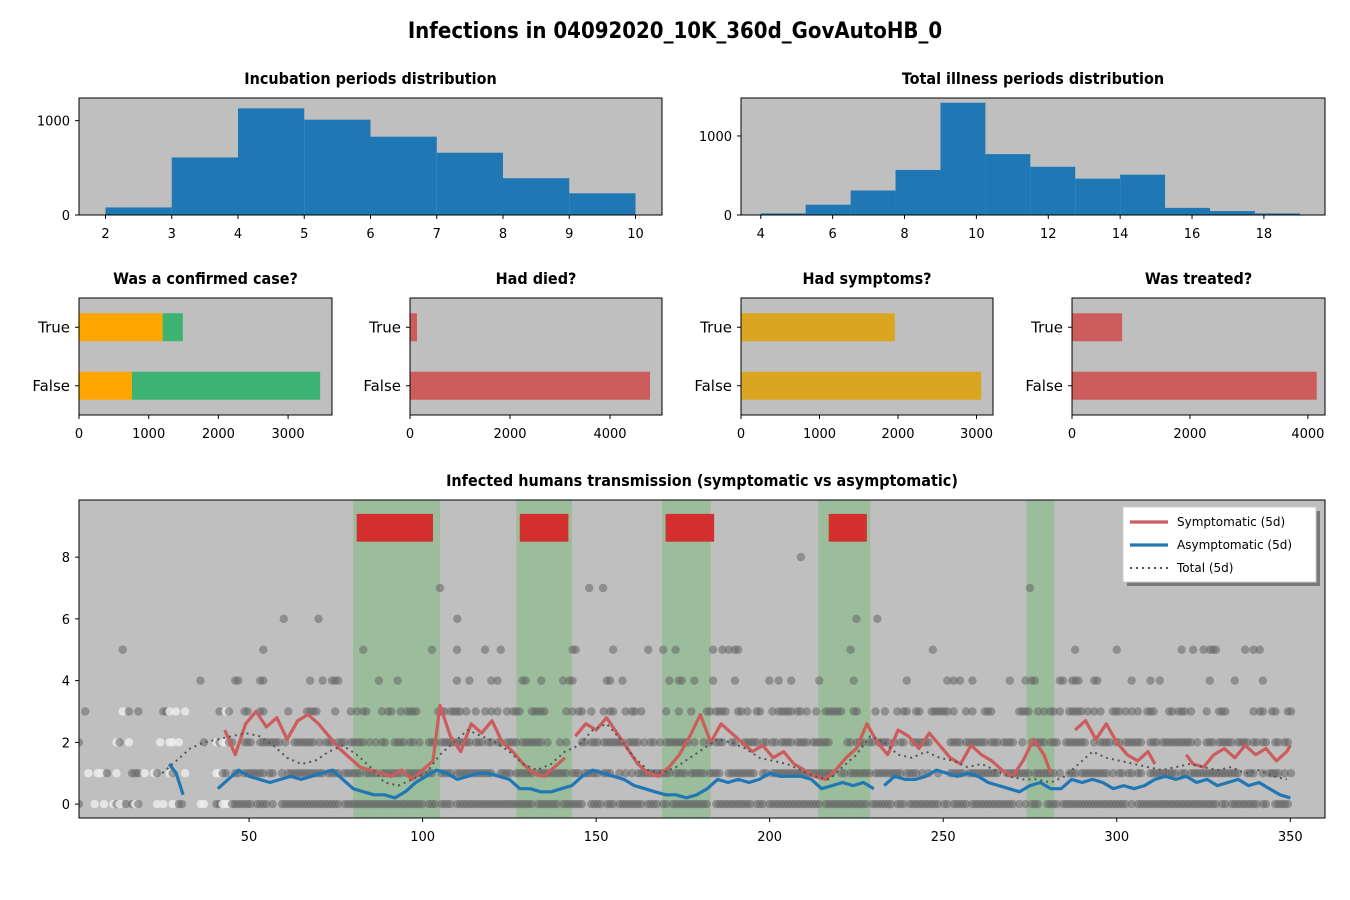  I want to click on died-category-label: True, so click(384, 327).